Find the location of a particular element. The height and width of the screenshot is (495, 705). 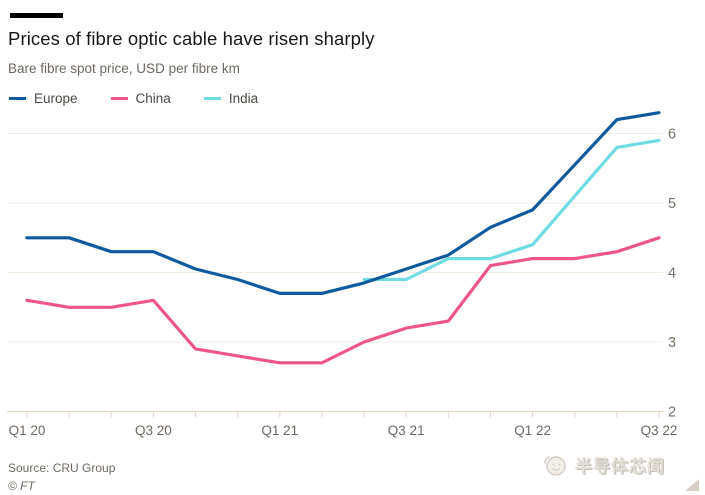

corner-resize-triangle is located at coordinates (692, 485).